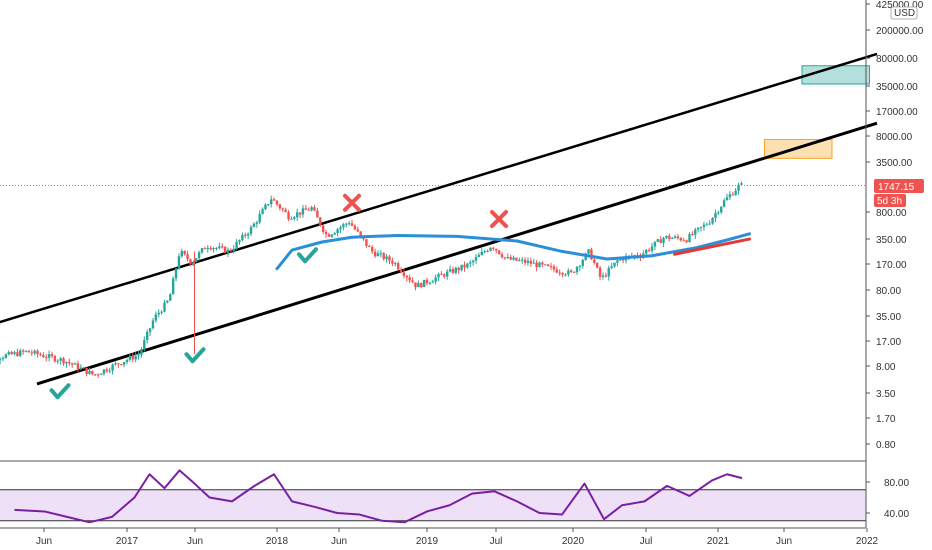 The height and width of the screenshot is (550, 932). What do you see at coordinates (886, 445) in the screenshot?
I see `price-tick-label: 0.80` at bounding box center [886, 445].